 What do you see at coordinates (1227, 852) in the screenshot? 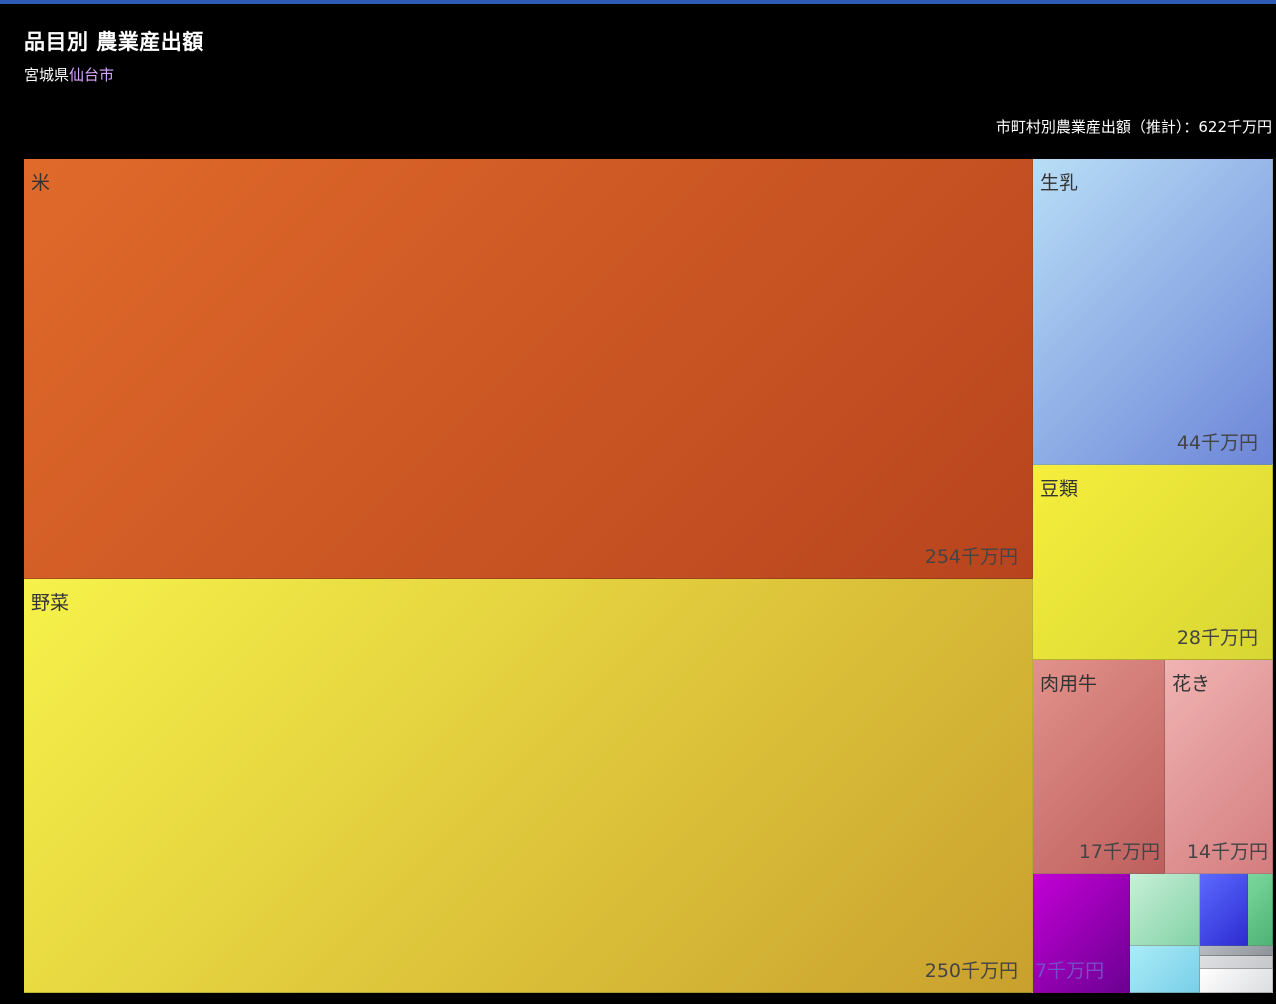
I see `tile-value: 14千万円` at bounding box center [1227, 852].